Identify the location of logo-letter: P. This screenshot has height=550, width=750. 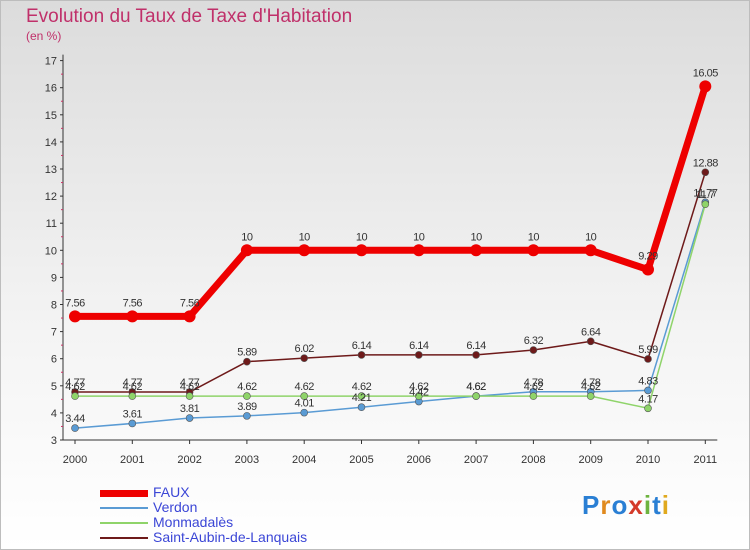
(591, 505).